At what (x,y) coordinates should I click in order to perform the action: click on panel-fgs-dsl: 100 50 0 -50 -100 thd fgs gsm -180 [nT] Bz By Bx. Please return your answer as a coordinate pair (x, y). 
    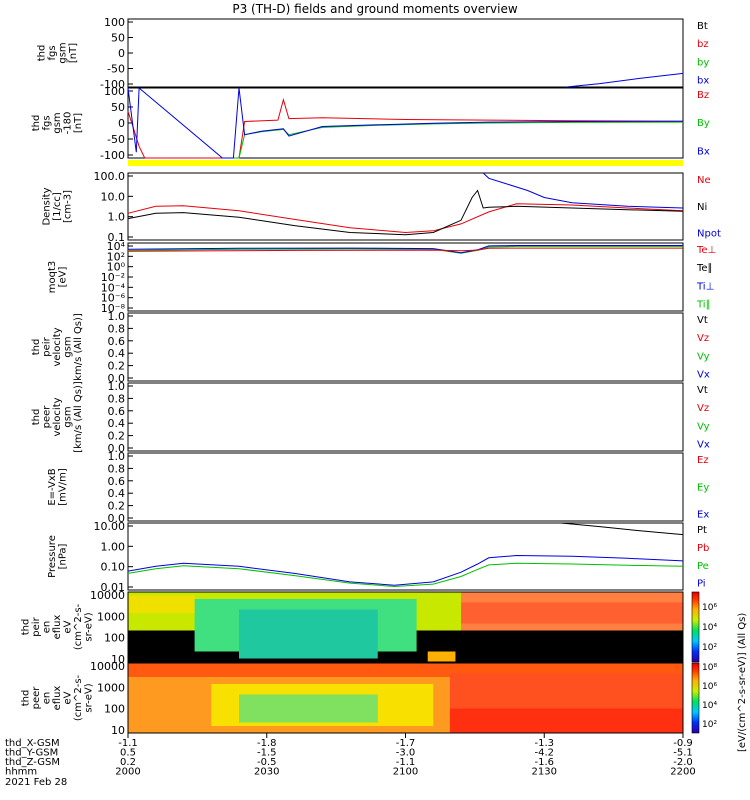
    Looking at the image, I should click on (370, 123).